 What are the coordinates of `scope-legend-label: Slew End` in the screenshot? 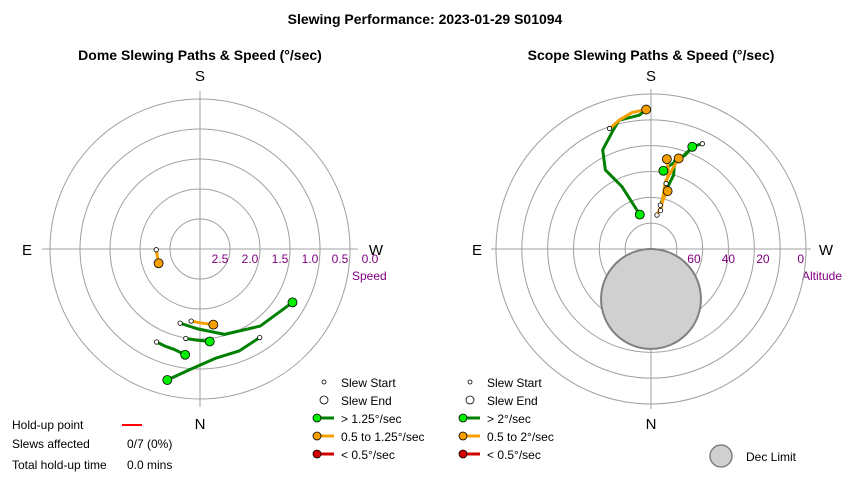 It's located at (512, 401).